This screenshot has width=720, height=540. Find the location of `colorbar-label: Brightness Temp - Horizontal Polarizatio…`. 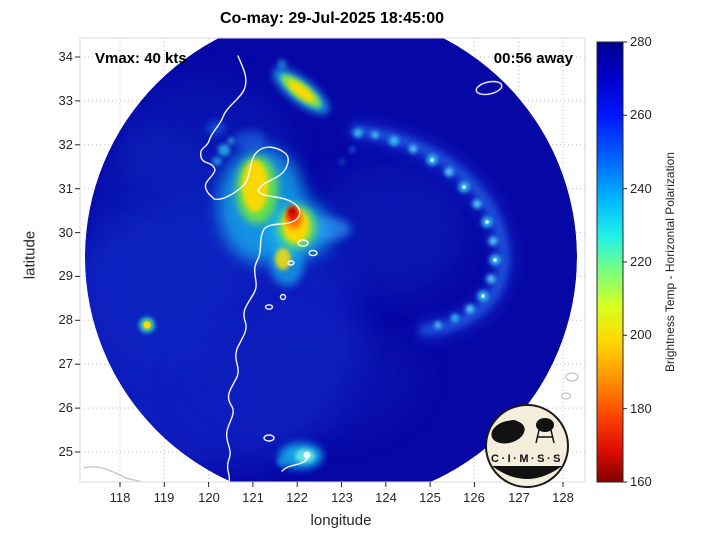

colorbar-label: Brightness Temp - Horizontal Polarizatio… is located at coordinates (670, 262).